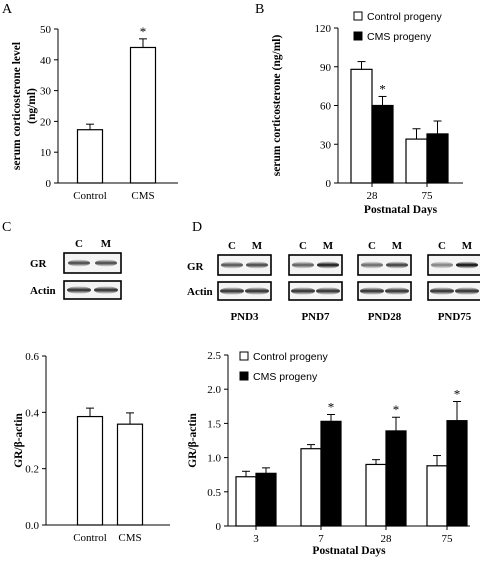  I want to click on y-tick-label: 2.5, so click(214, 356).